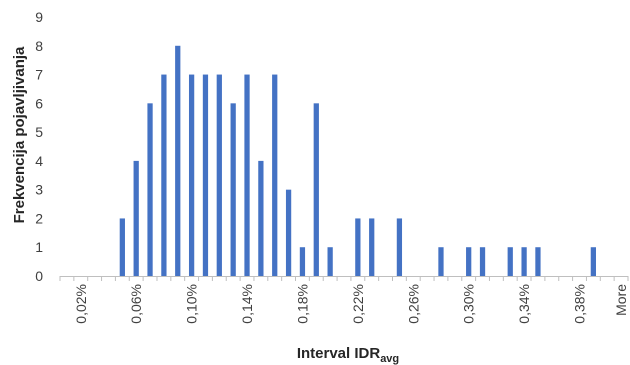 This screenshot has height=365, width=630. I want to click on bar-0,22%, so click(358, 247).